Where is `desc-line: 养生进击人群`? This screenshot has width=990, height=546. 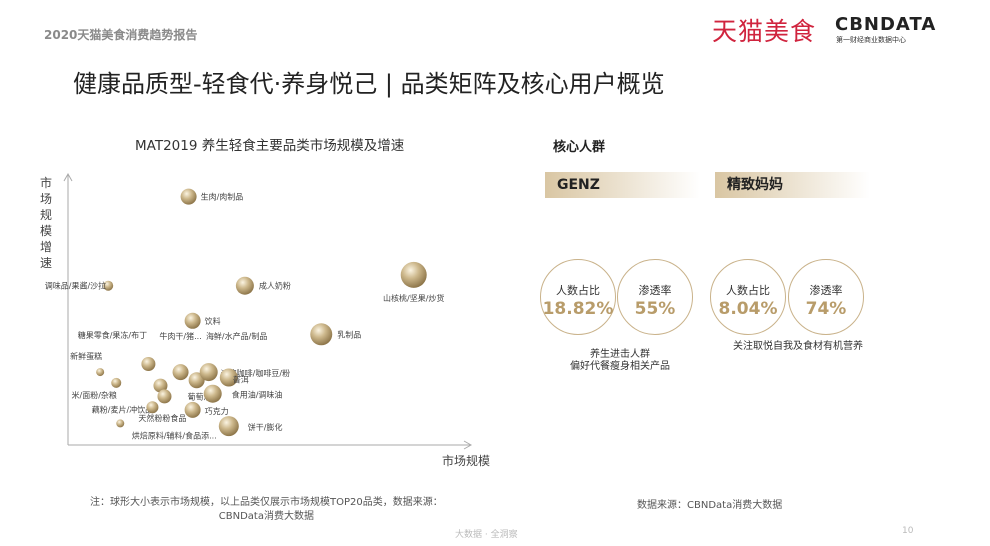 desc-line: 养生进击人群 is located at coordinates (620, 354).